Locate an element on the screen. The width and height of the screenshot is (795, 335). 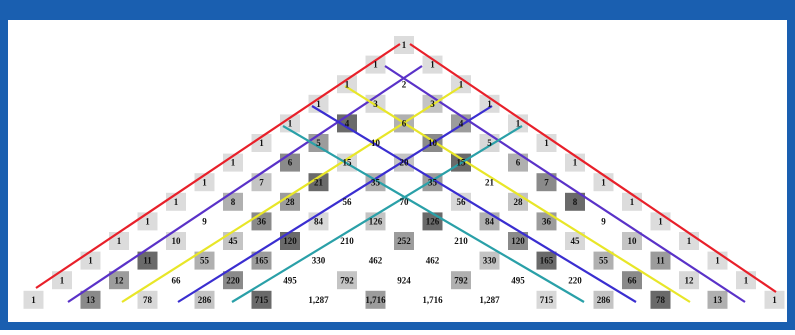
number: 252 is located at coordinates (404, 241).